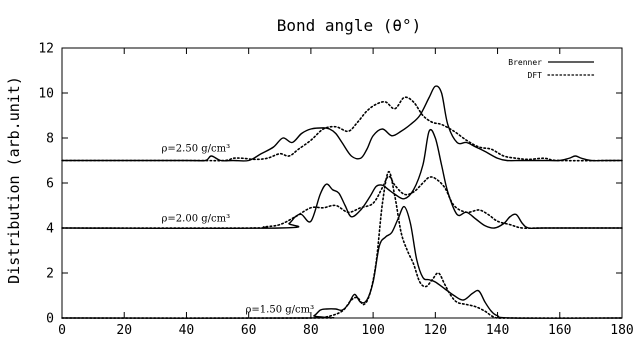  What do you see at coordinates (525, 62) in the screenshot?
I see `legend-label-brenner: Brenner` at bounding box center [525, 62].